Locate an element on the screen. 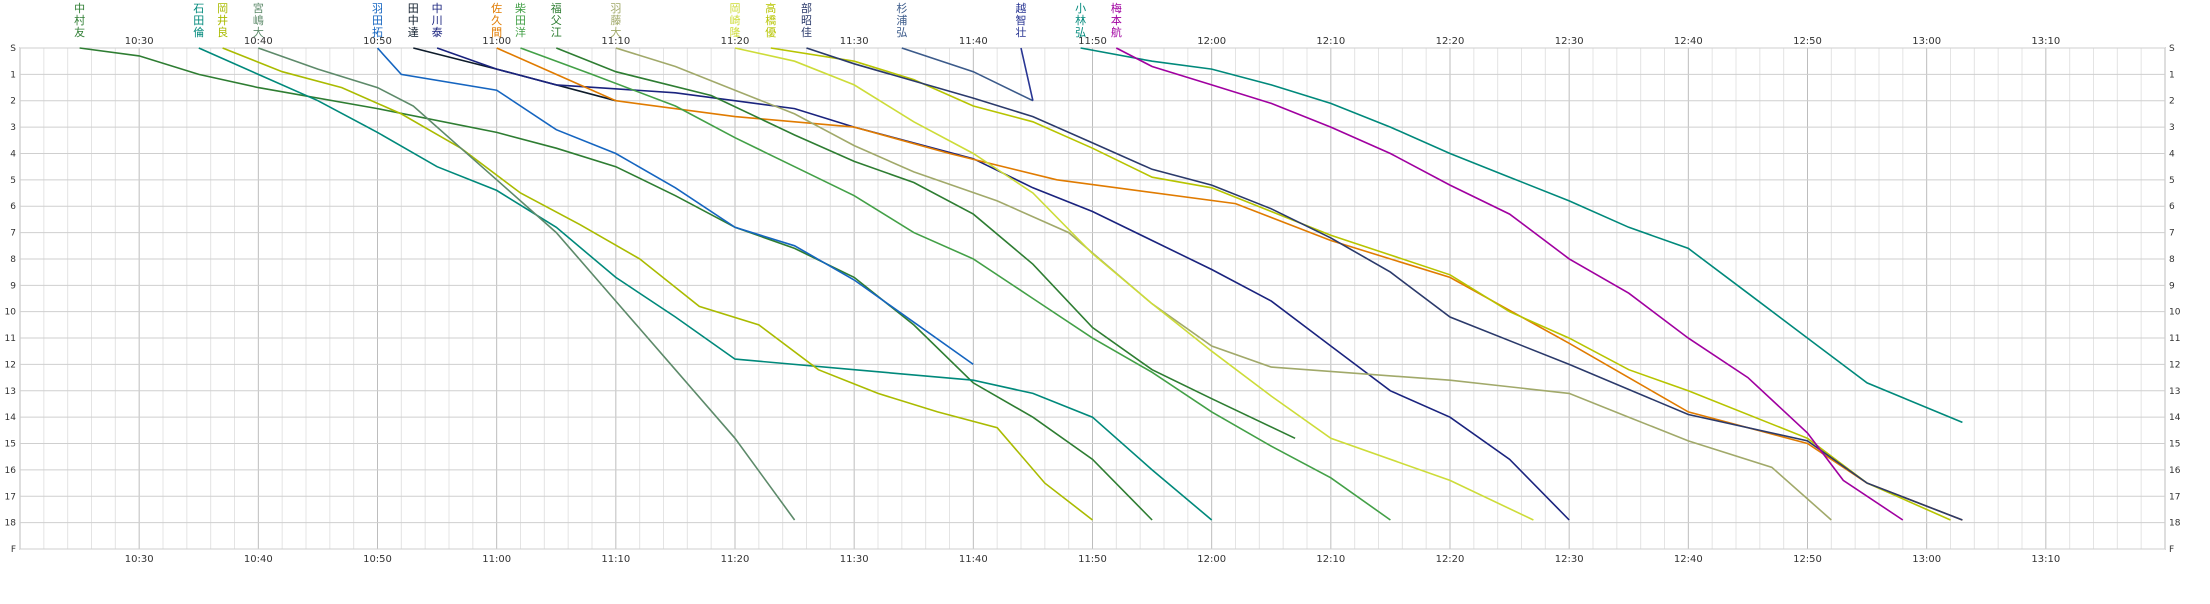 This screenshot has height=604, width=2210. x-tick-label-top: 10:40 is located at coordinates (258, 41).